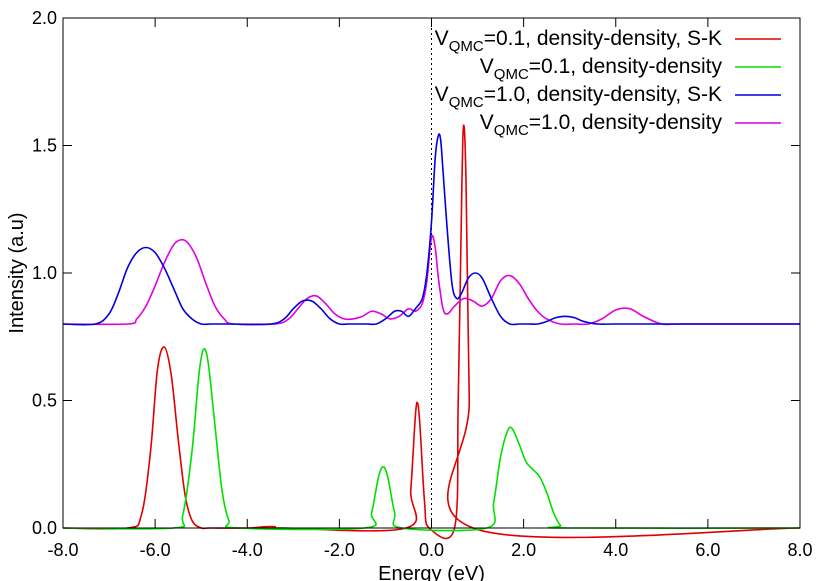 The image size is (830, 581). Describe the element at coordinates (44, 146) in the screenshot. I see `y-tick-label: 1.5` at that location.